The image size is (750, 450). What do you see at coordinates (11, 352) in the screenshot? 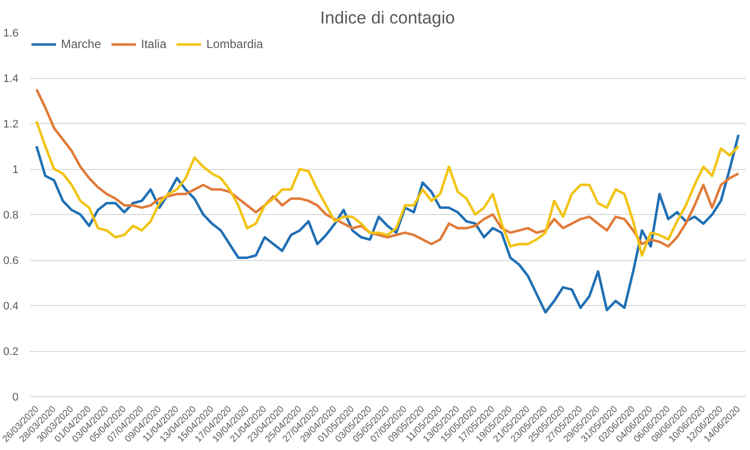
I see `y-tick-label: 0.2` at bounding box center [11, 352].